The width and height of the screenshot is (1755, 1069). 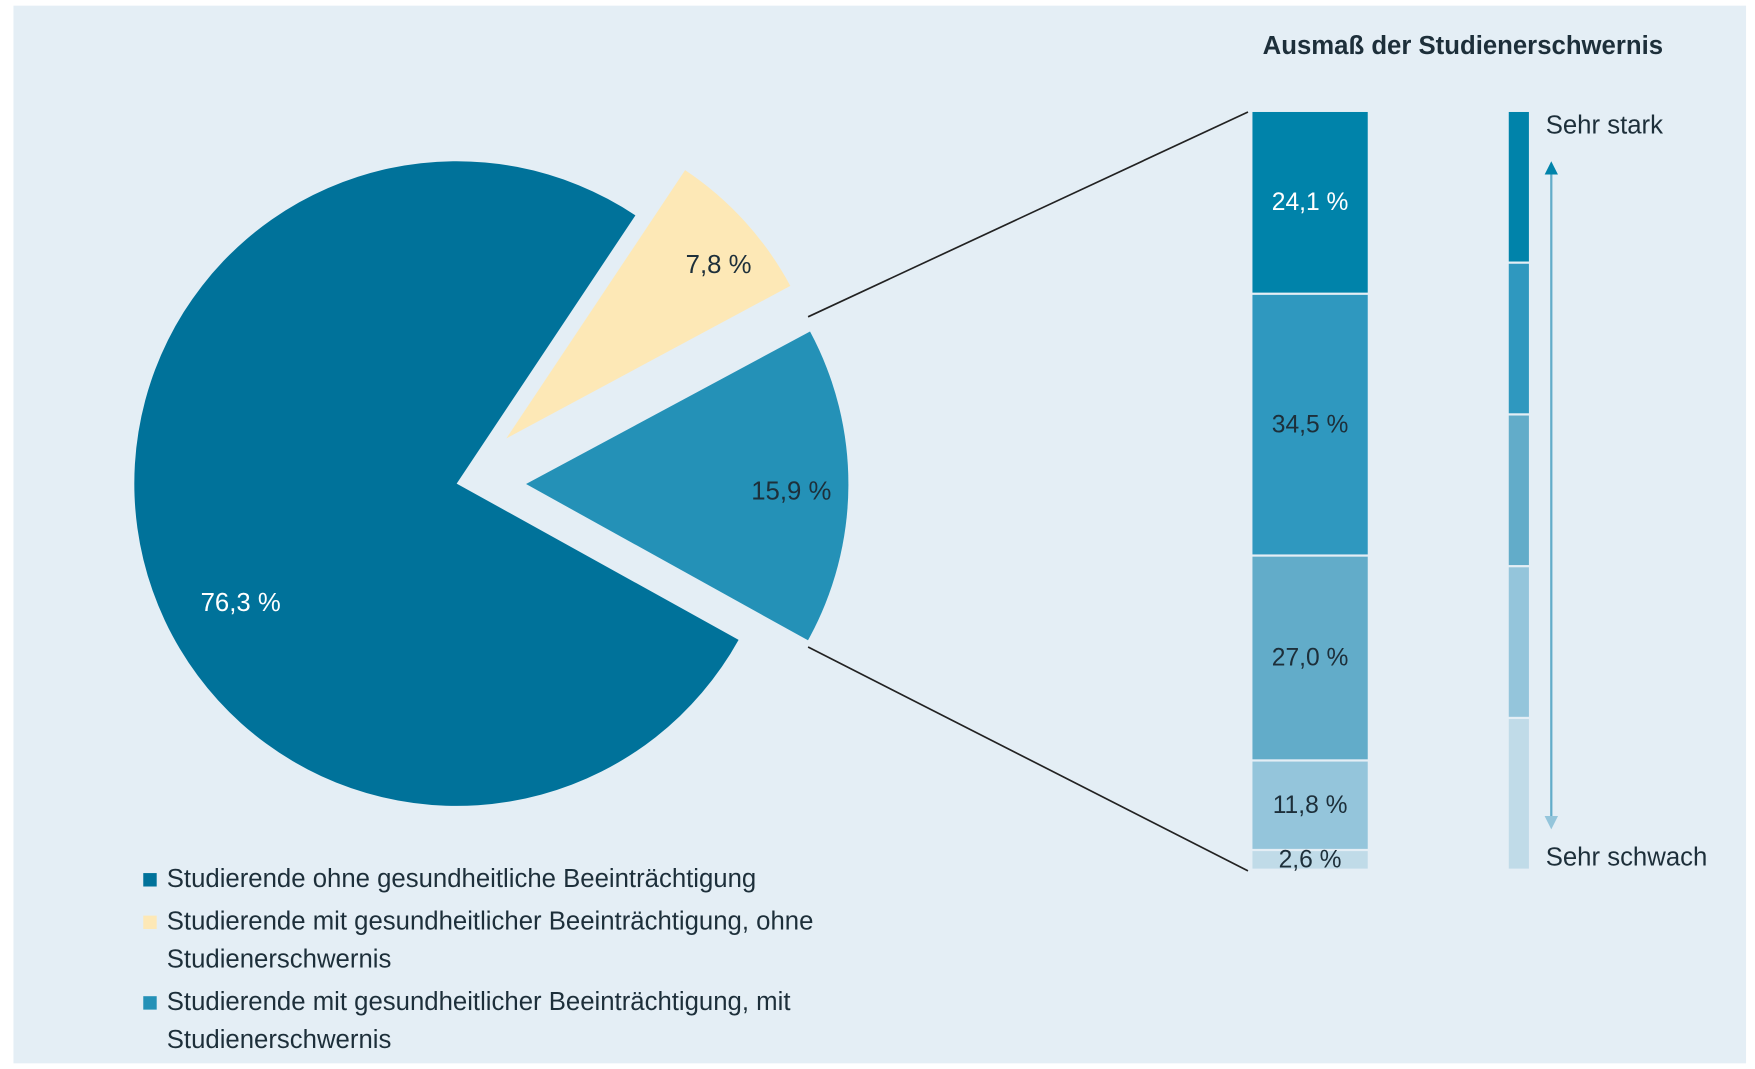 I want to click on value-label: 76,3 %, so click(x=241, y=603).